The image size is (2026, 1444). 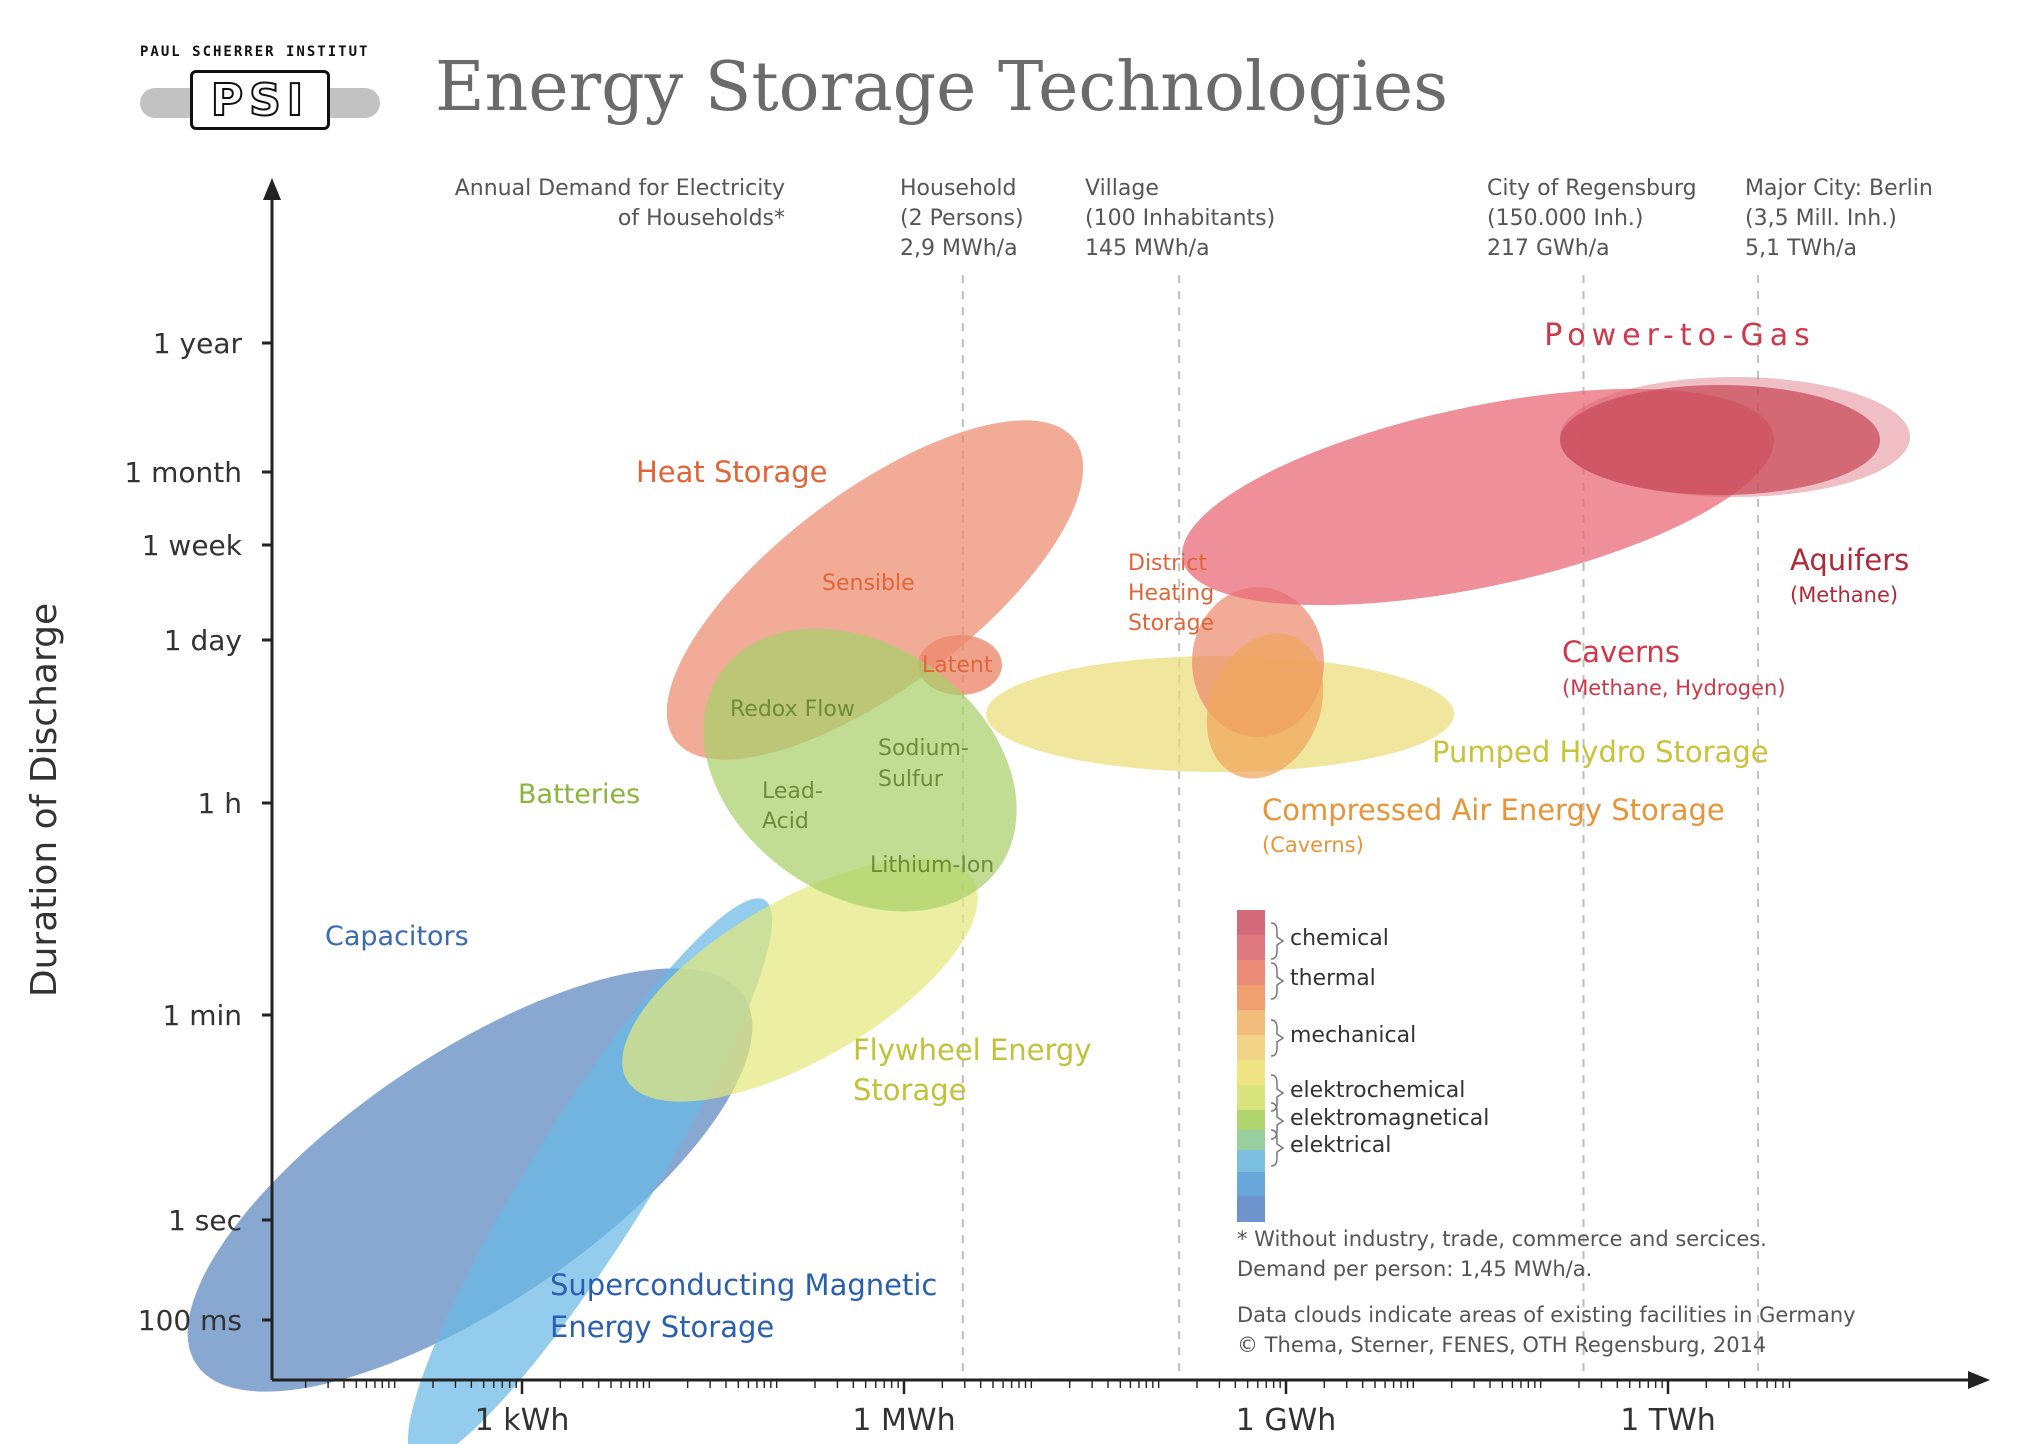 I want to click on compressed-air-note: (Caverns), so click(x=1313, y=845).